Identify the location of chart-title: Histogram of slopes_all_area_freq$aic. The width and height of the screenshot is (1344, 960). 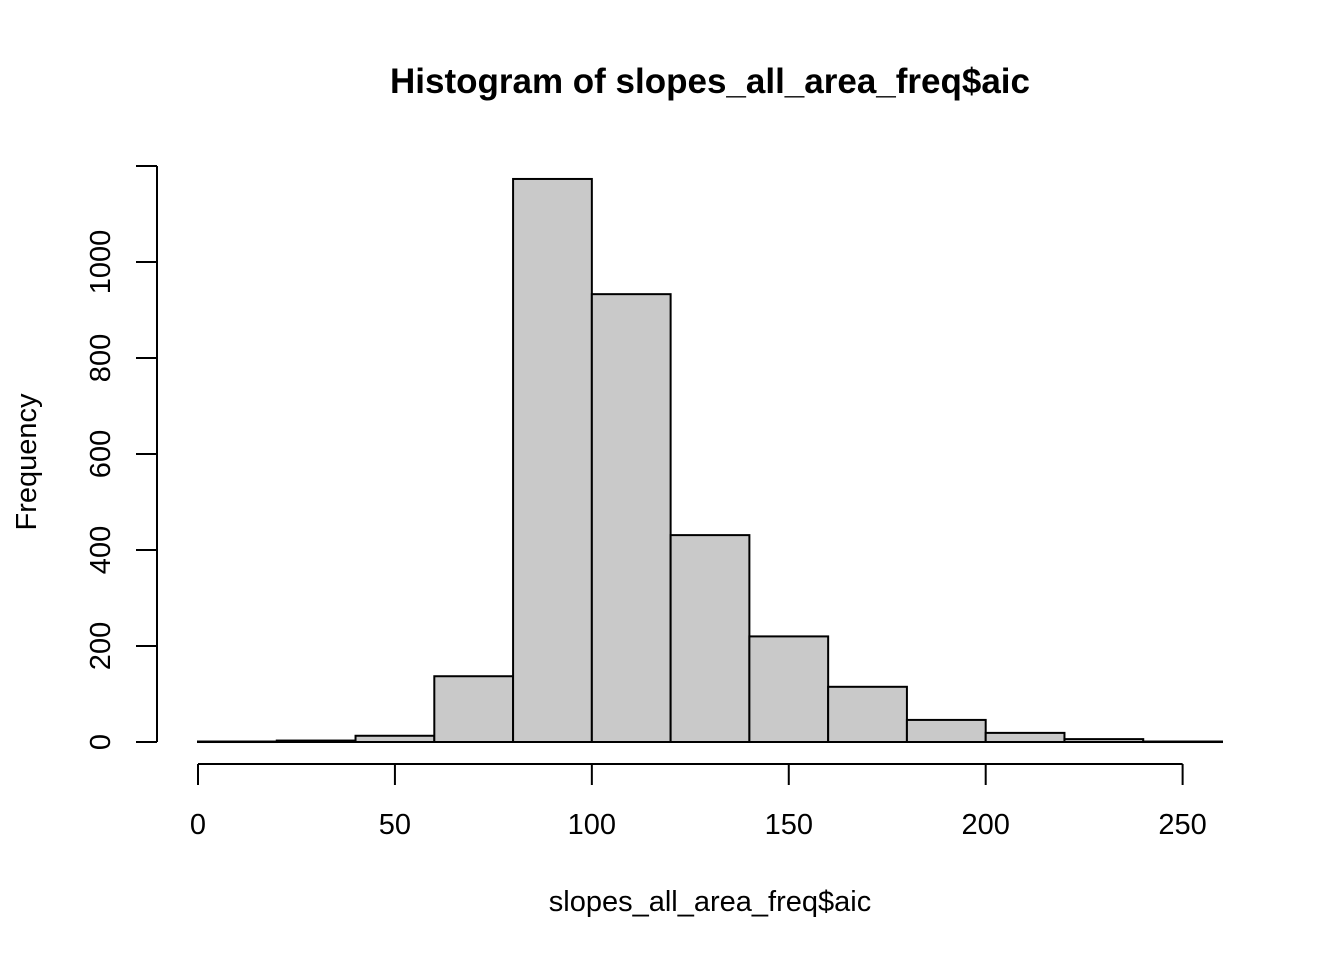
(710, 81).